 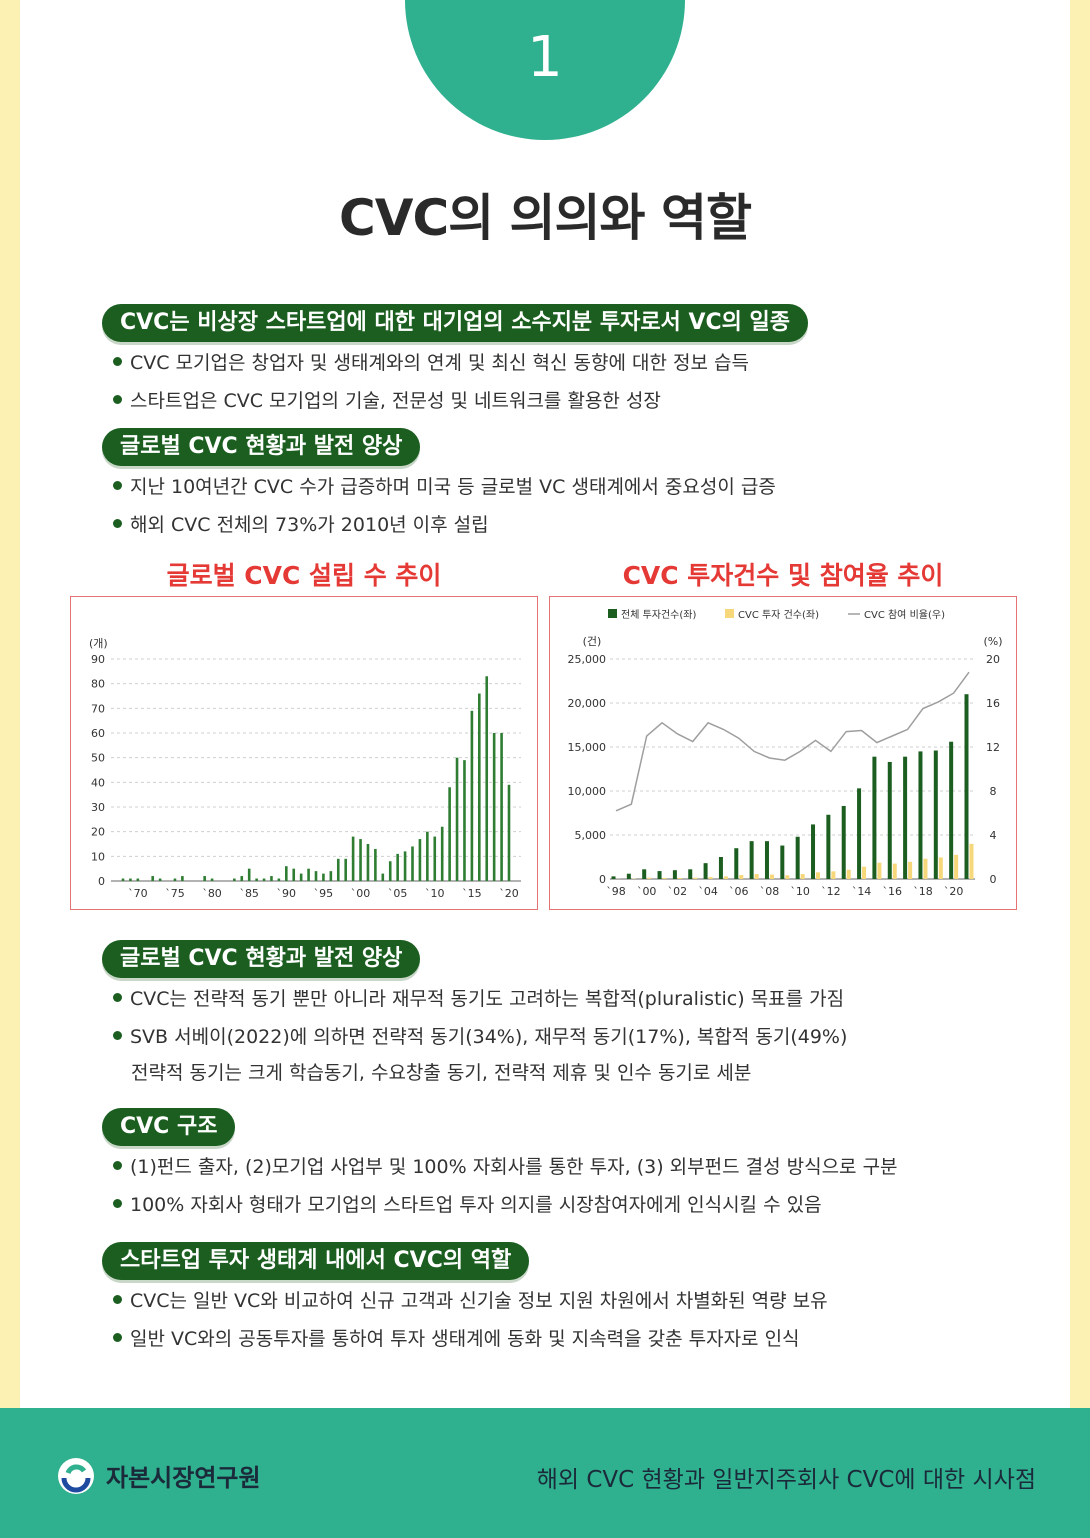 What do you see at coordinates (212, 893) in the screenshot?
I see `x-tick-label: `80` at bounding box center [212, 893].